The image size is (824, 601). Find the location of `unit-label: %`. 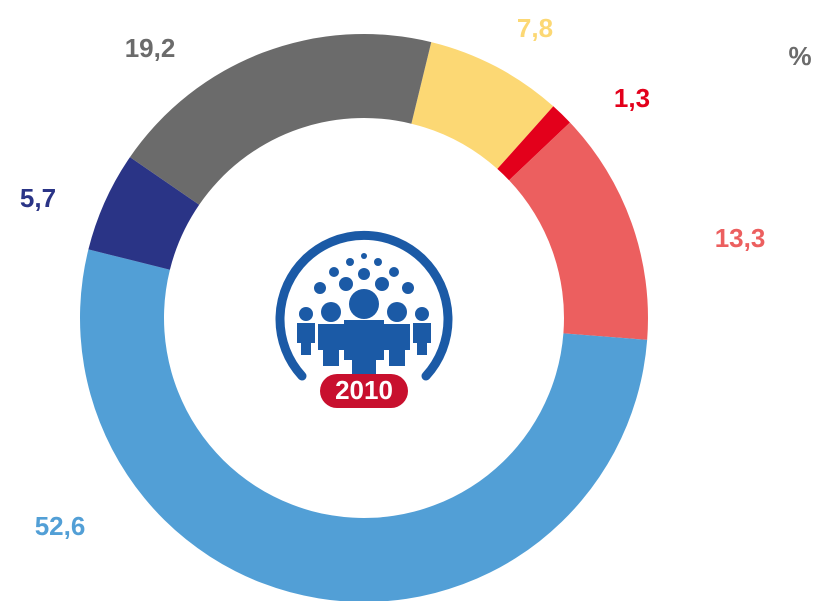

unit-label: % is located at coordinates (799, 56).